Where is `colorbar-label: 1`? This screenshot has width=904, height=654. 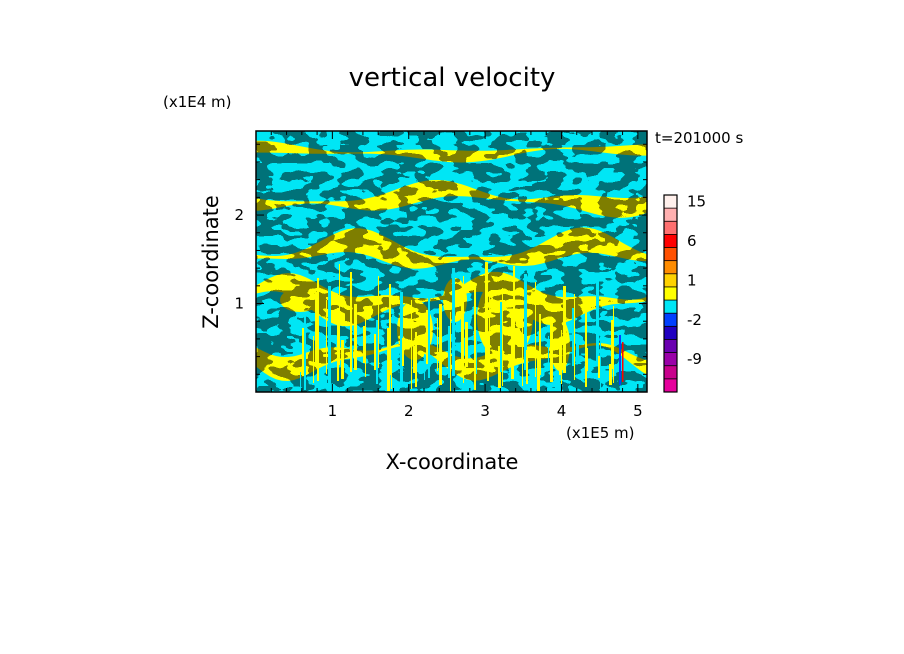 colorbar-label: 1 is located at coordinates (692, 280).